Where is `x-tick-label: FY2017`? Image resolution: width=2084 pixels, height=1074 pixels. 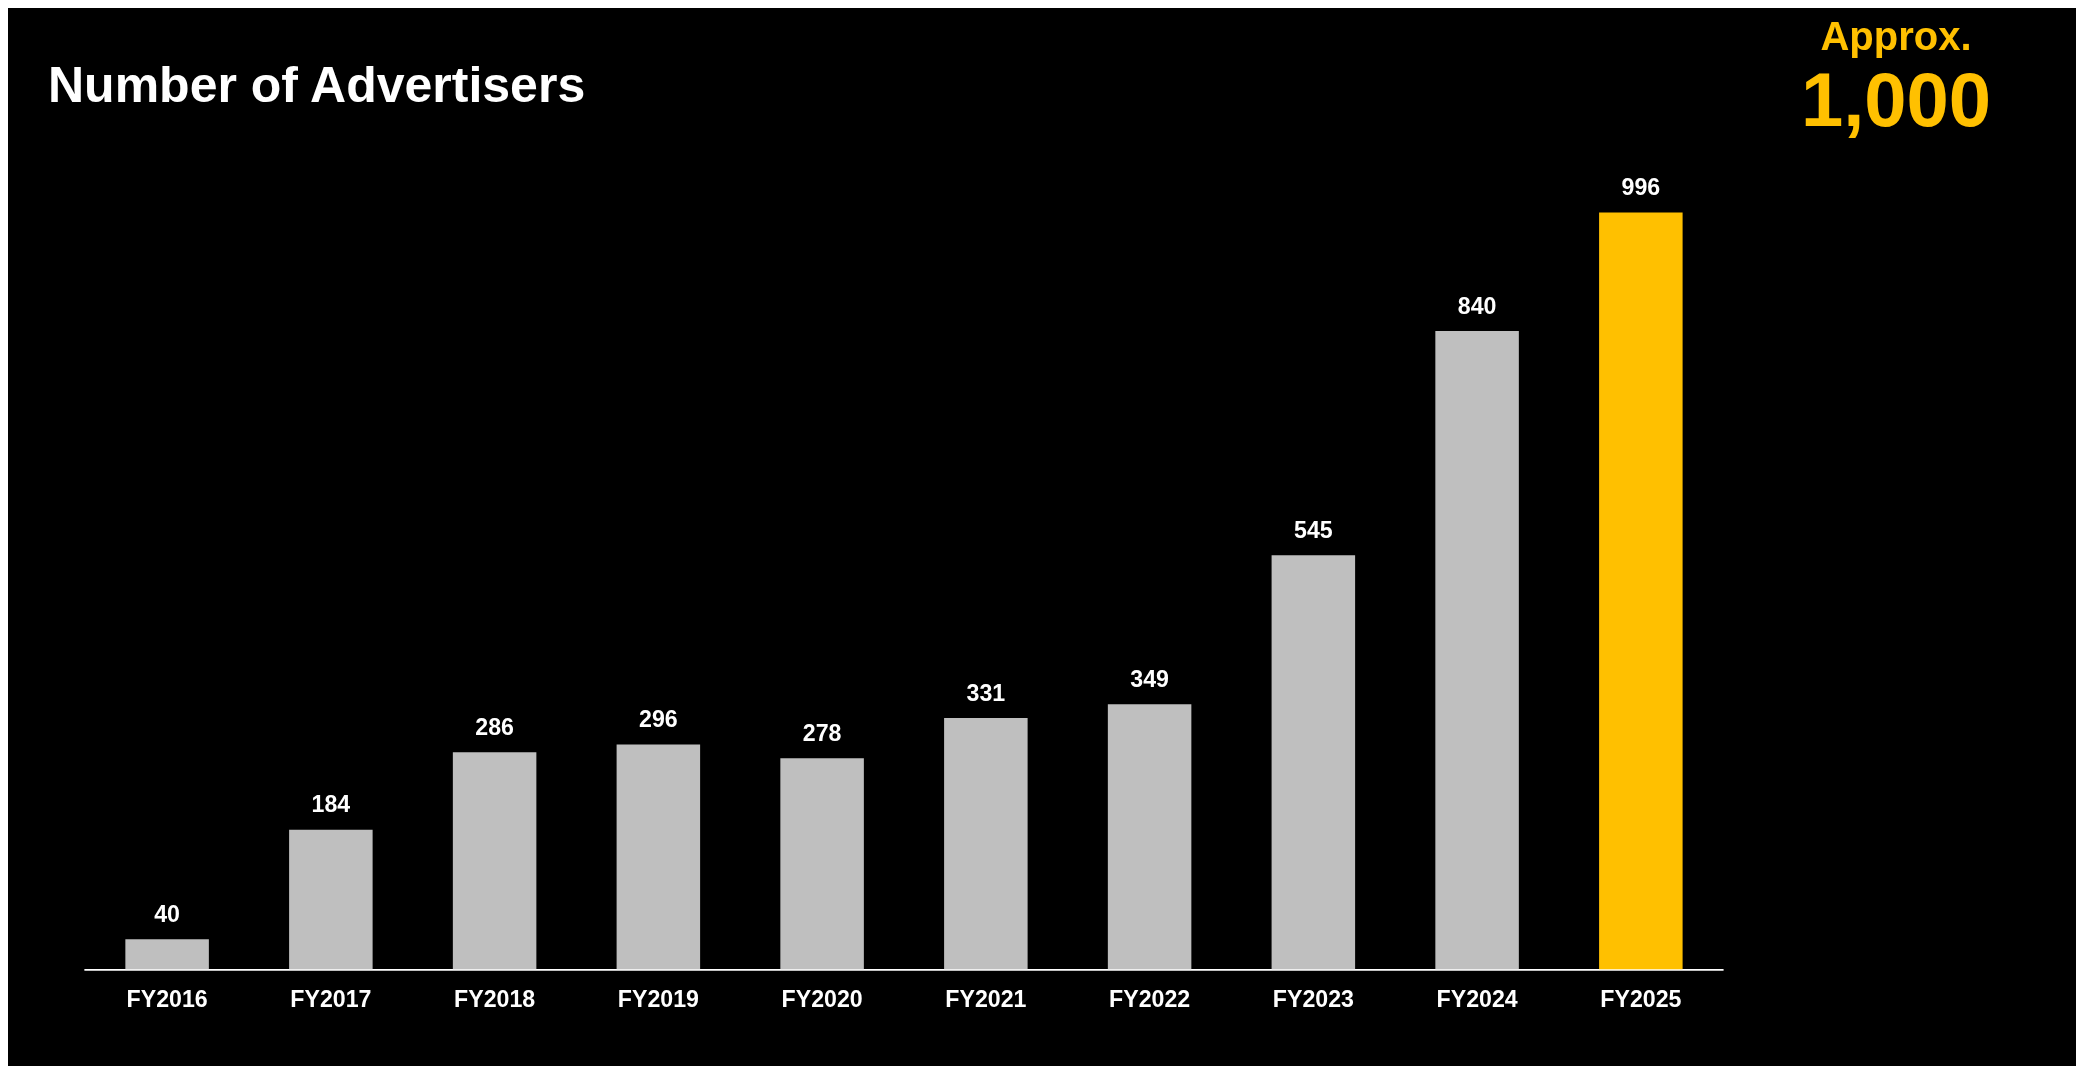
x-tick-label: FY2017 is located at coordinates (331, 999).